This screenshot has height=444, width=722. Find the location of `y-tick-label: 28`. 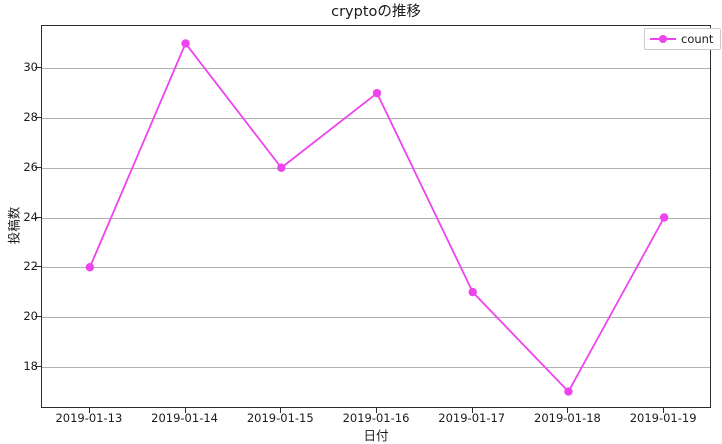

y-tick-label: 28 is located at coordinates (30, 117).